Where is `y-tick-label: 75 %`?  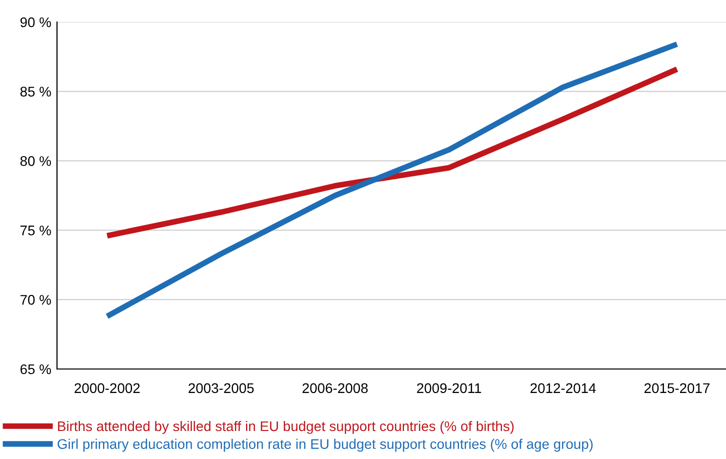
y-tick-label: 75 % is located at coordinates (35, 231).